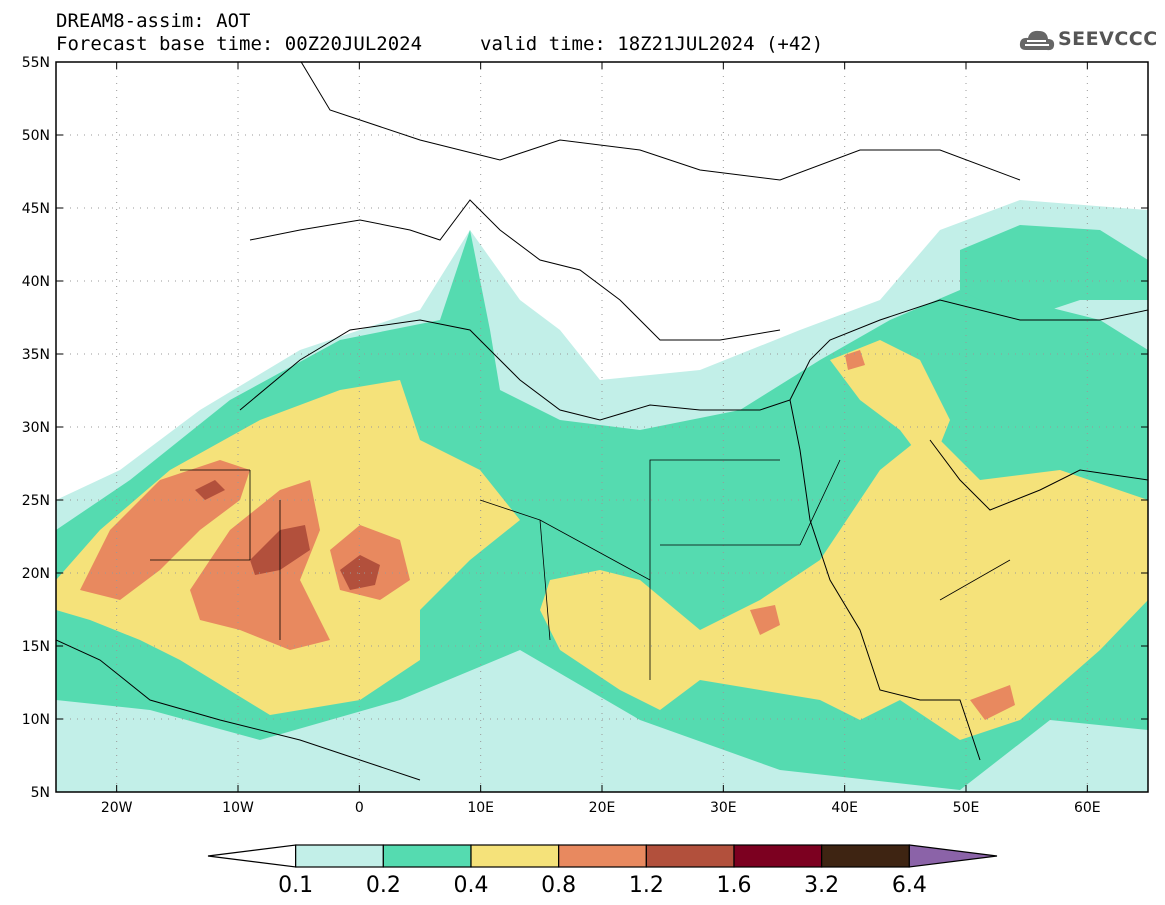  Describe the element at coordinates (40, 793) in the screenshot. I see `lat-label: 5N` at that location.